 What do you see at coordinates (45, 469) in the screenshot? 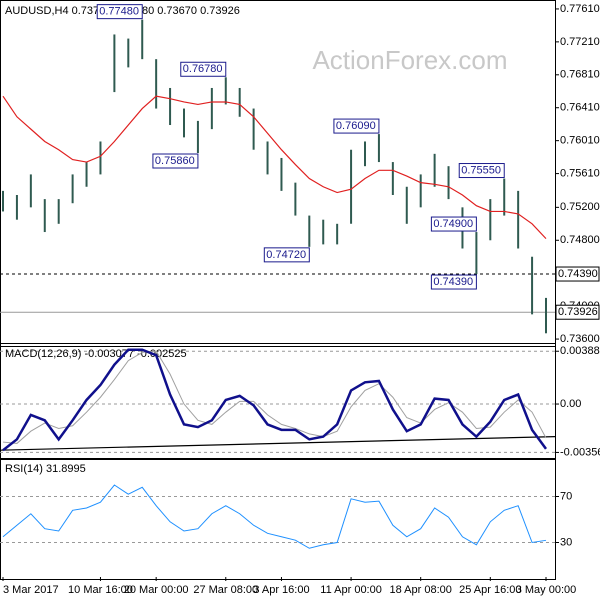
I see `panel-title: RSI(14) 31.8995` at bounding box center [45, 469].